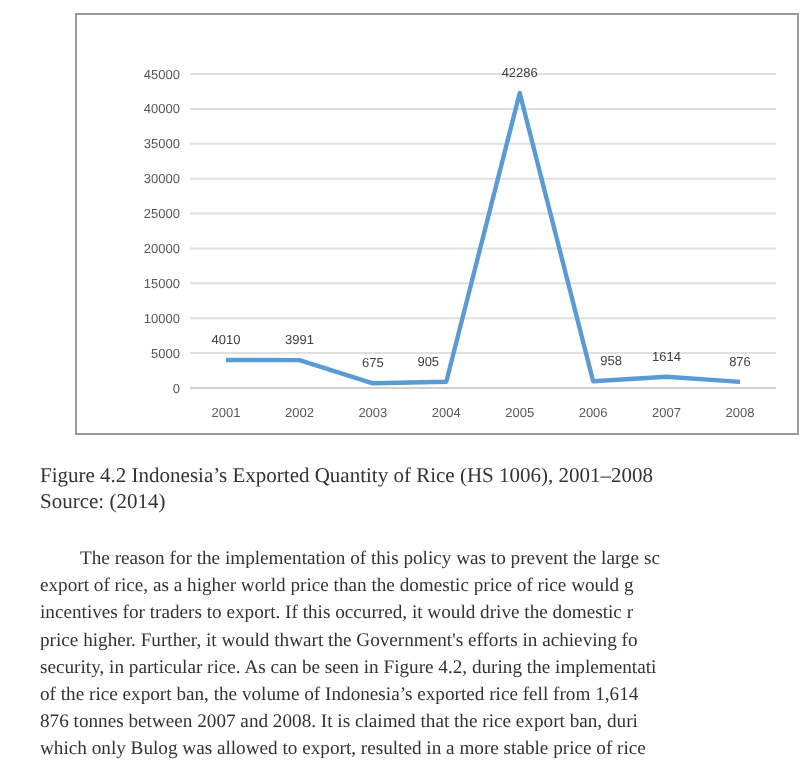 This screenshot has height=762, width=804. Describe the element at coordinates (348, 667) in the screenshot. I see `text: security, in particular rice. As can be seen in Figure 4.2, during the implementati` at that location.